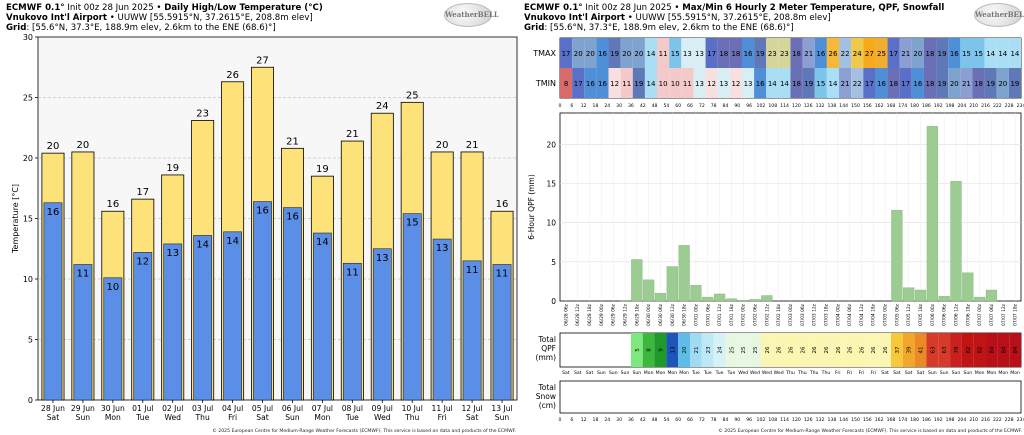  What do you see at coordinates (637, 314) in the screenshot?
I see `qpf-date-label: 06/29 18z` at bounding box center [637, 314].